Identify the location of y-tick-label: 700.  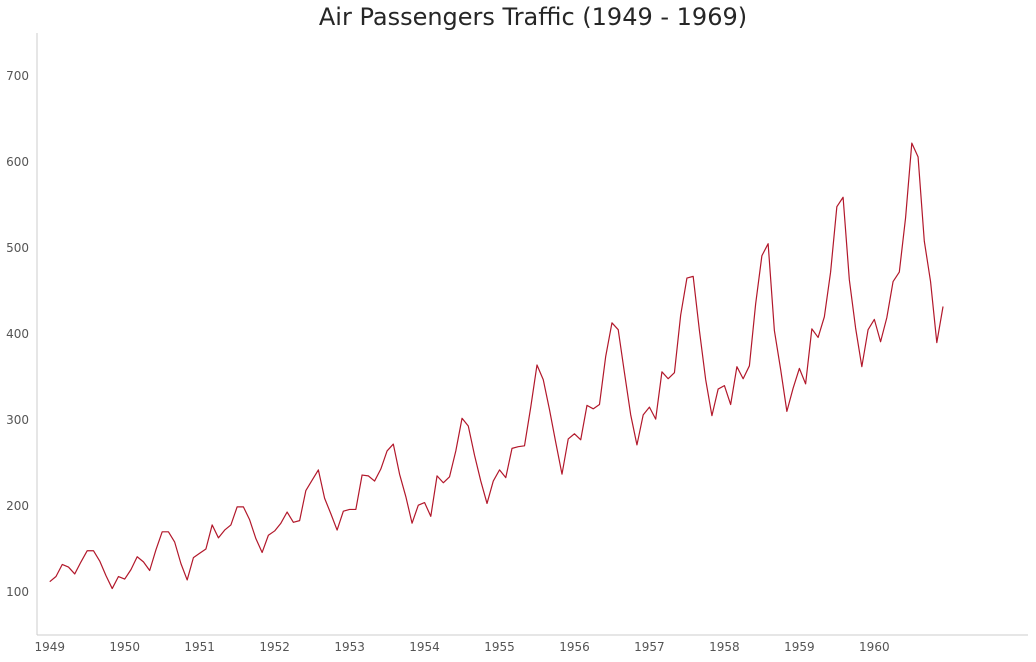
(17, 76).